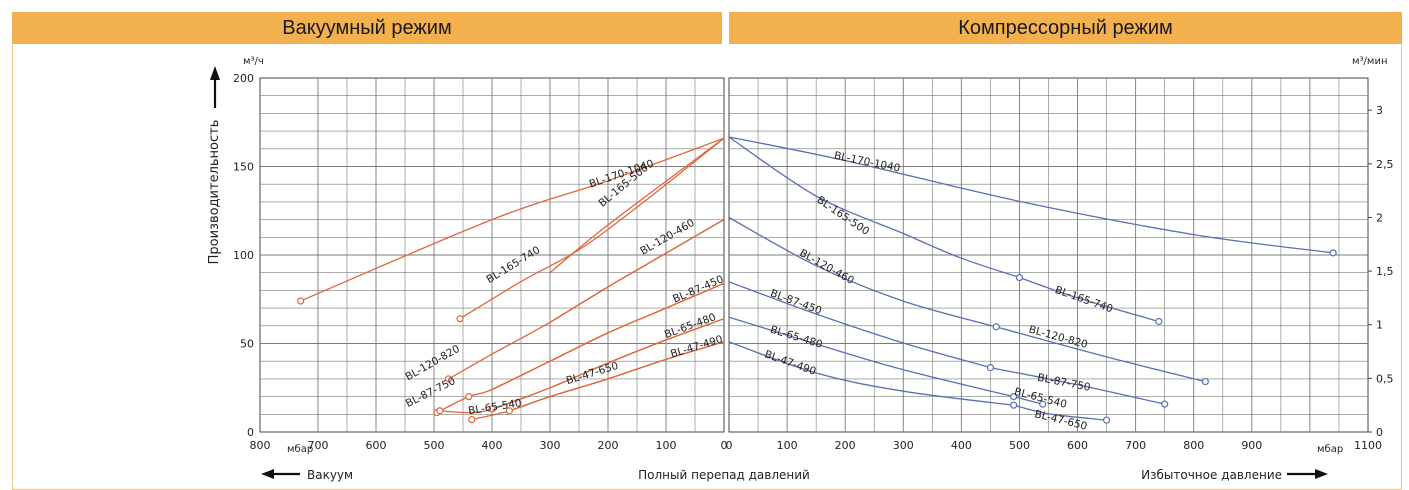  Describe the element at coordinates (1379, 432) in the screenshot. I see `compressor-y-tick-label: 0` at that location.